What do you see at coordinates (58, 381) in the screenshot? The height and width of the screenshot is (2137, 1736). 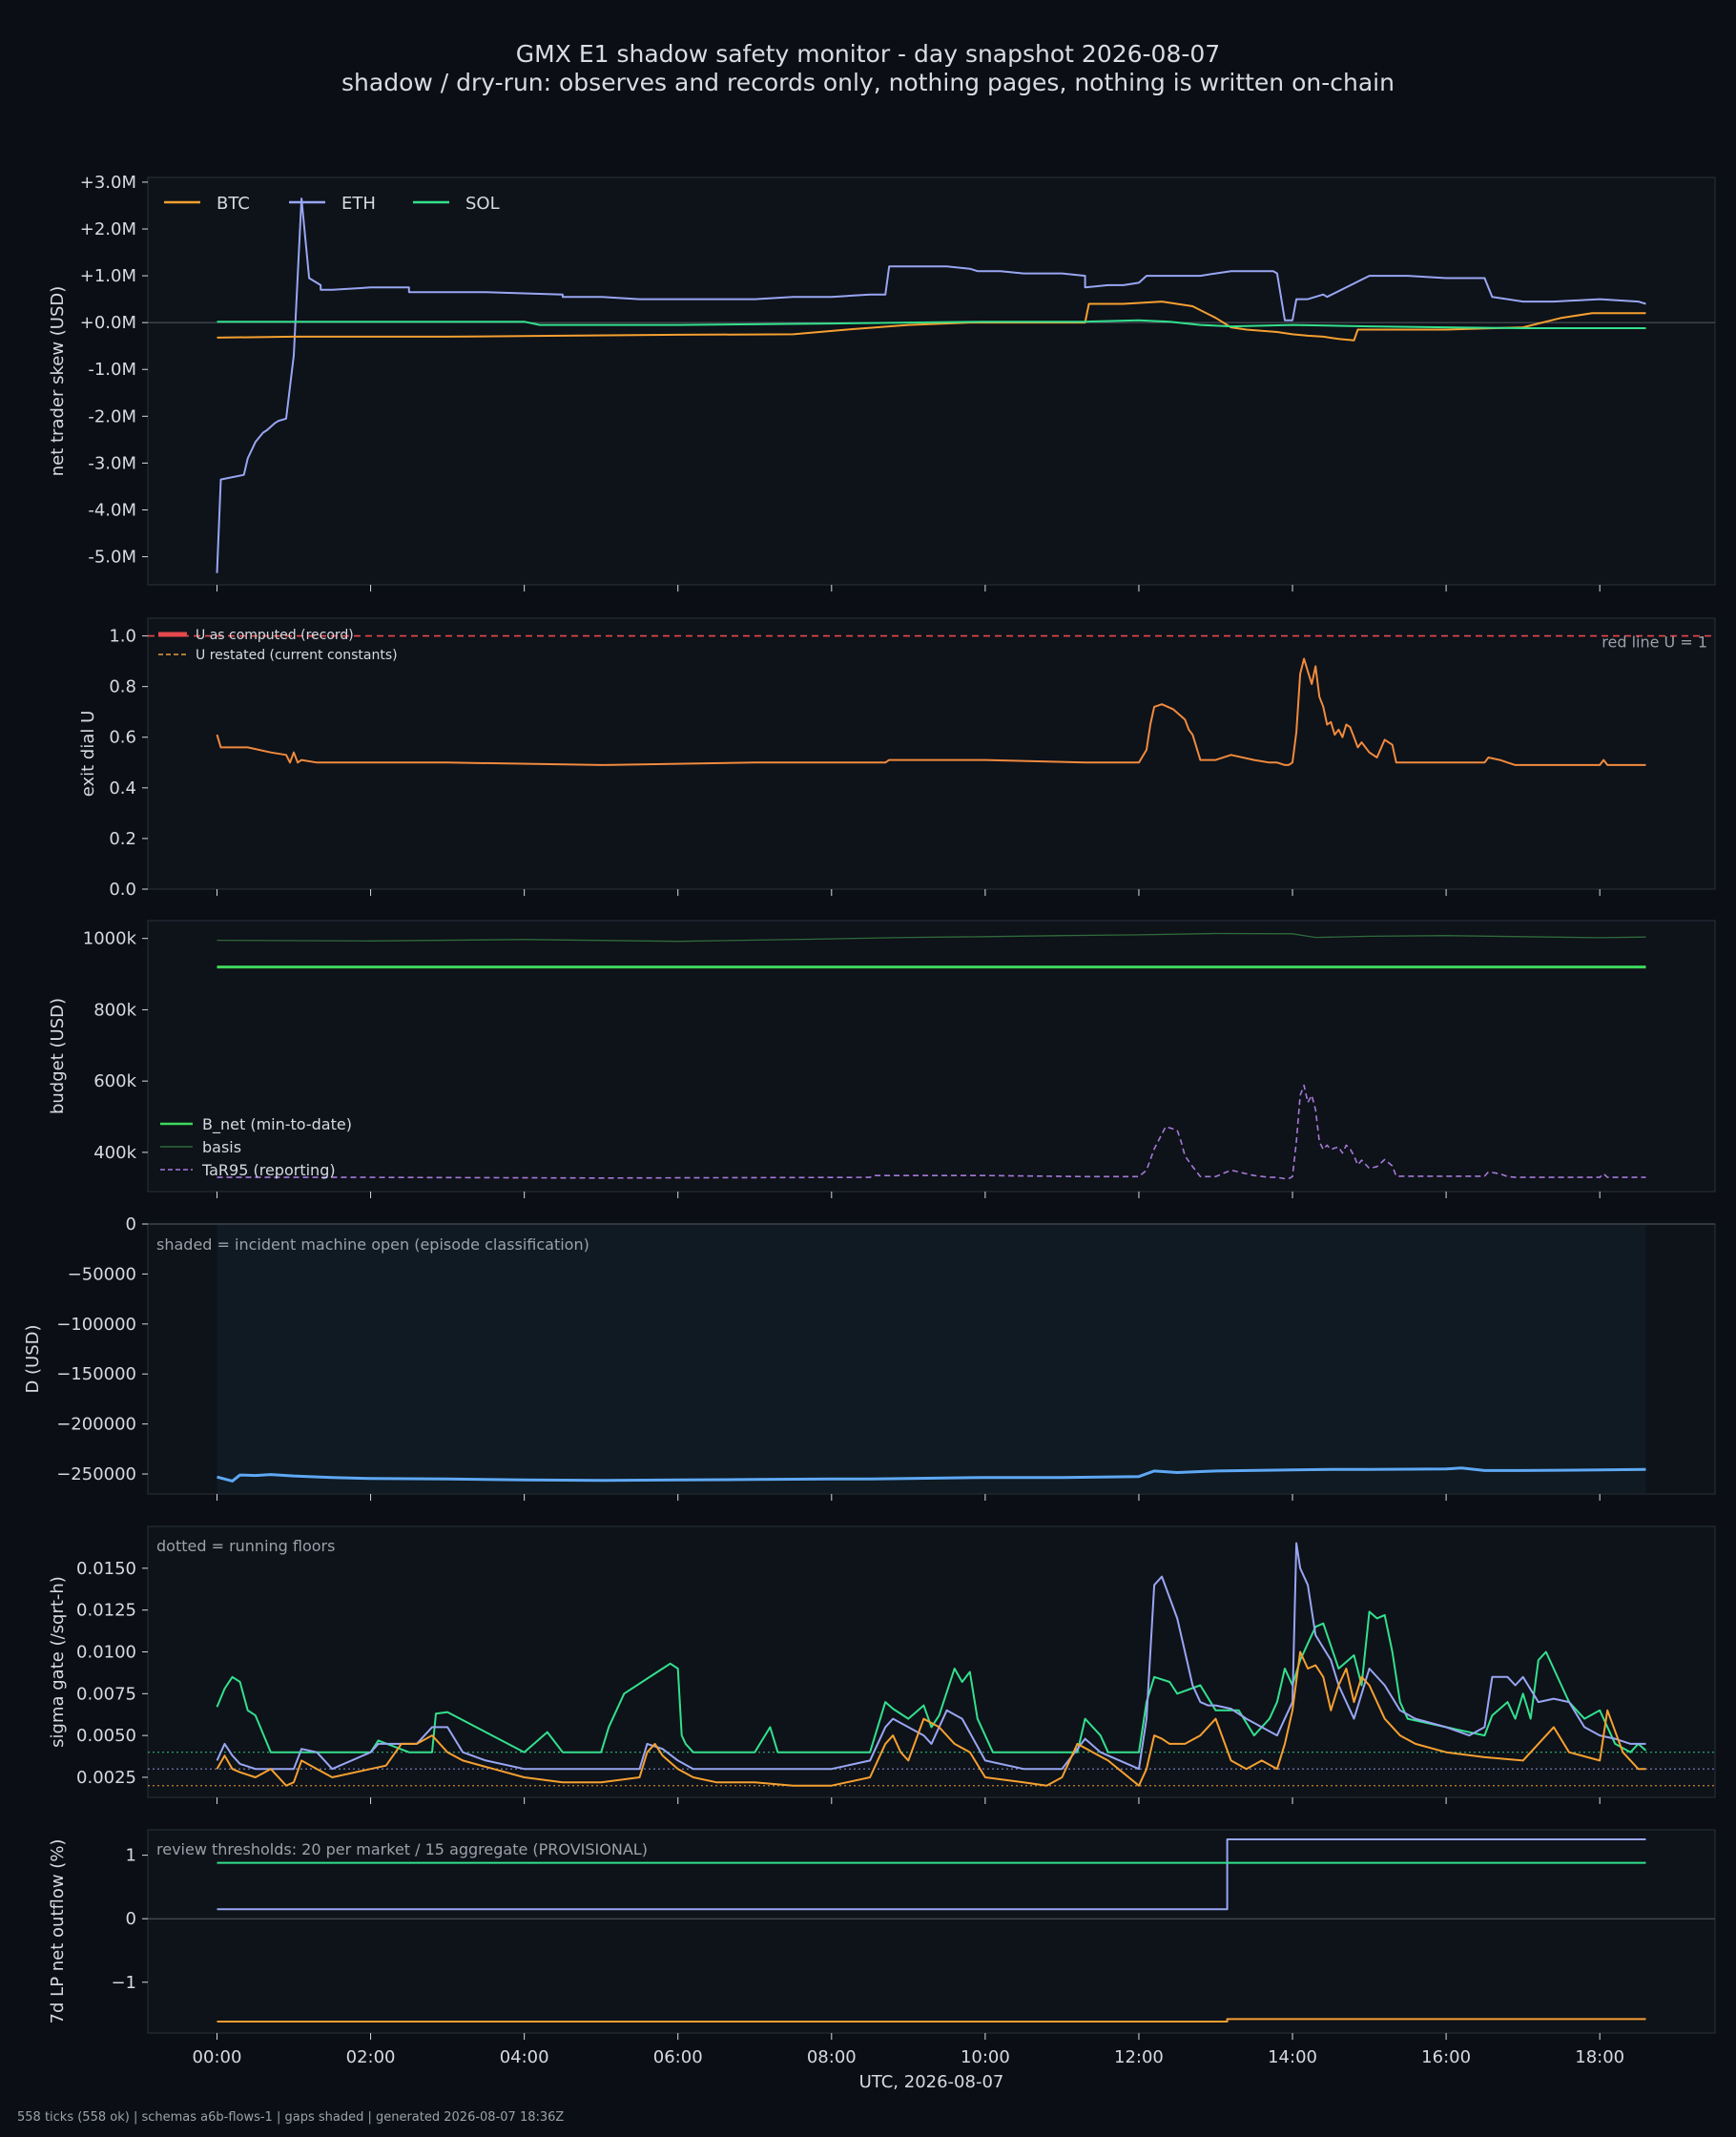 I see `y-axis-label: net trader skew (USD)` at bounding box center [58, 381].